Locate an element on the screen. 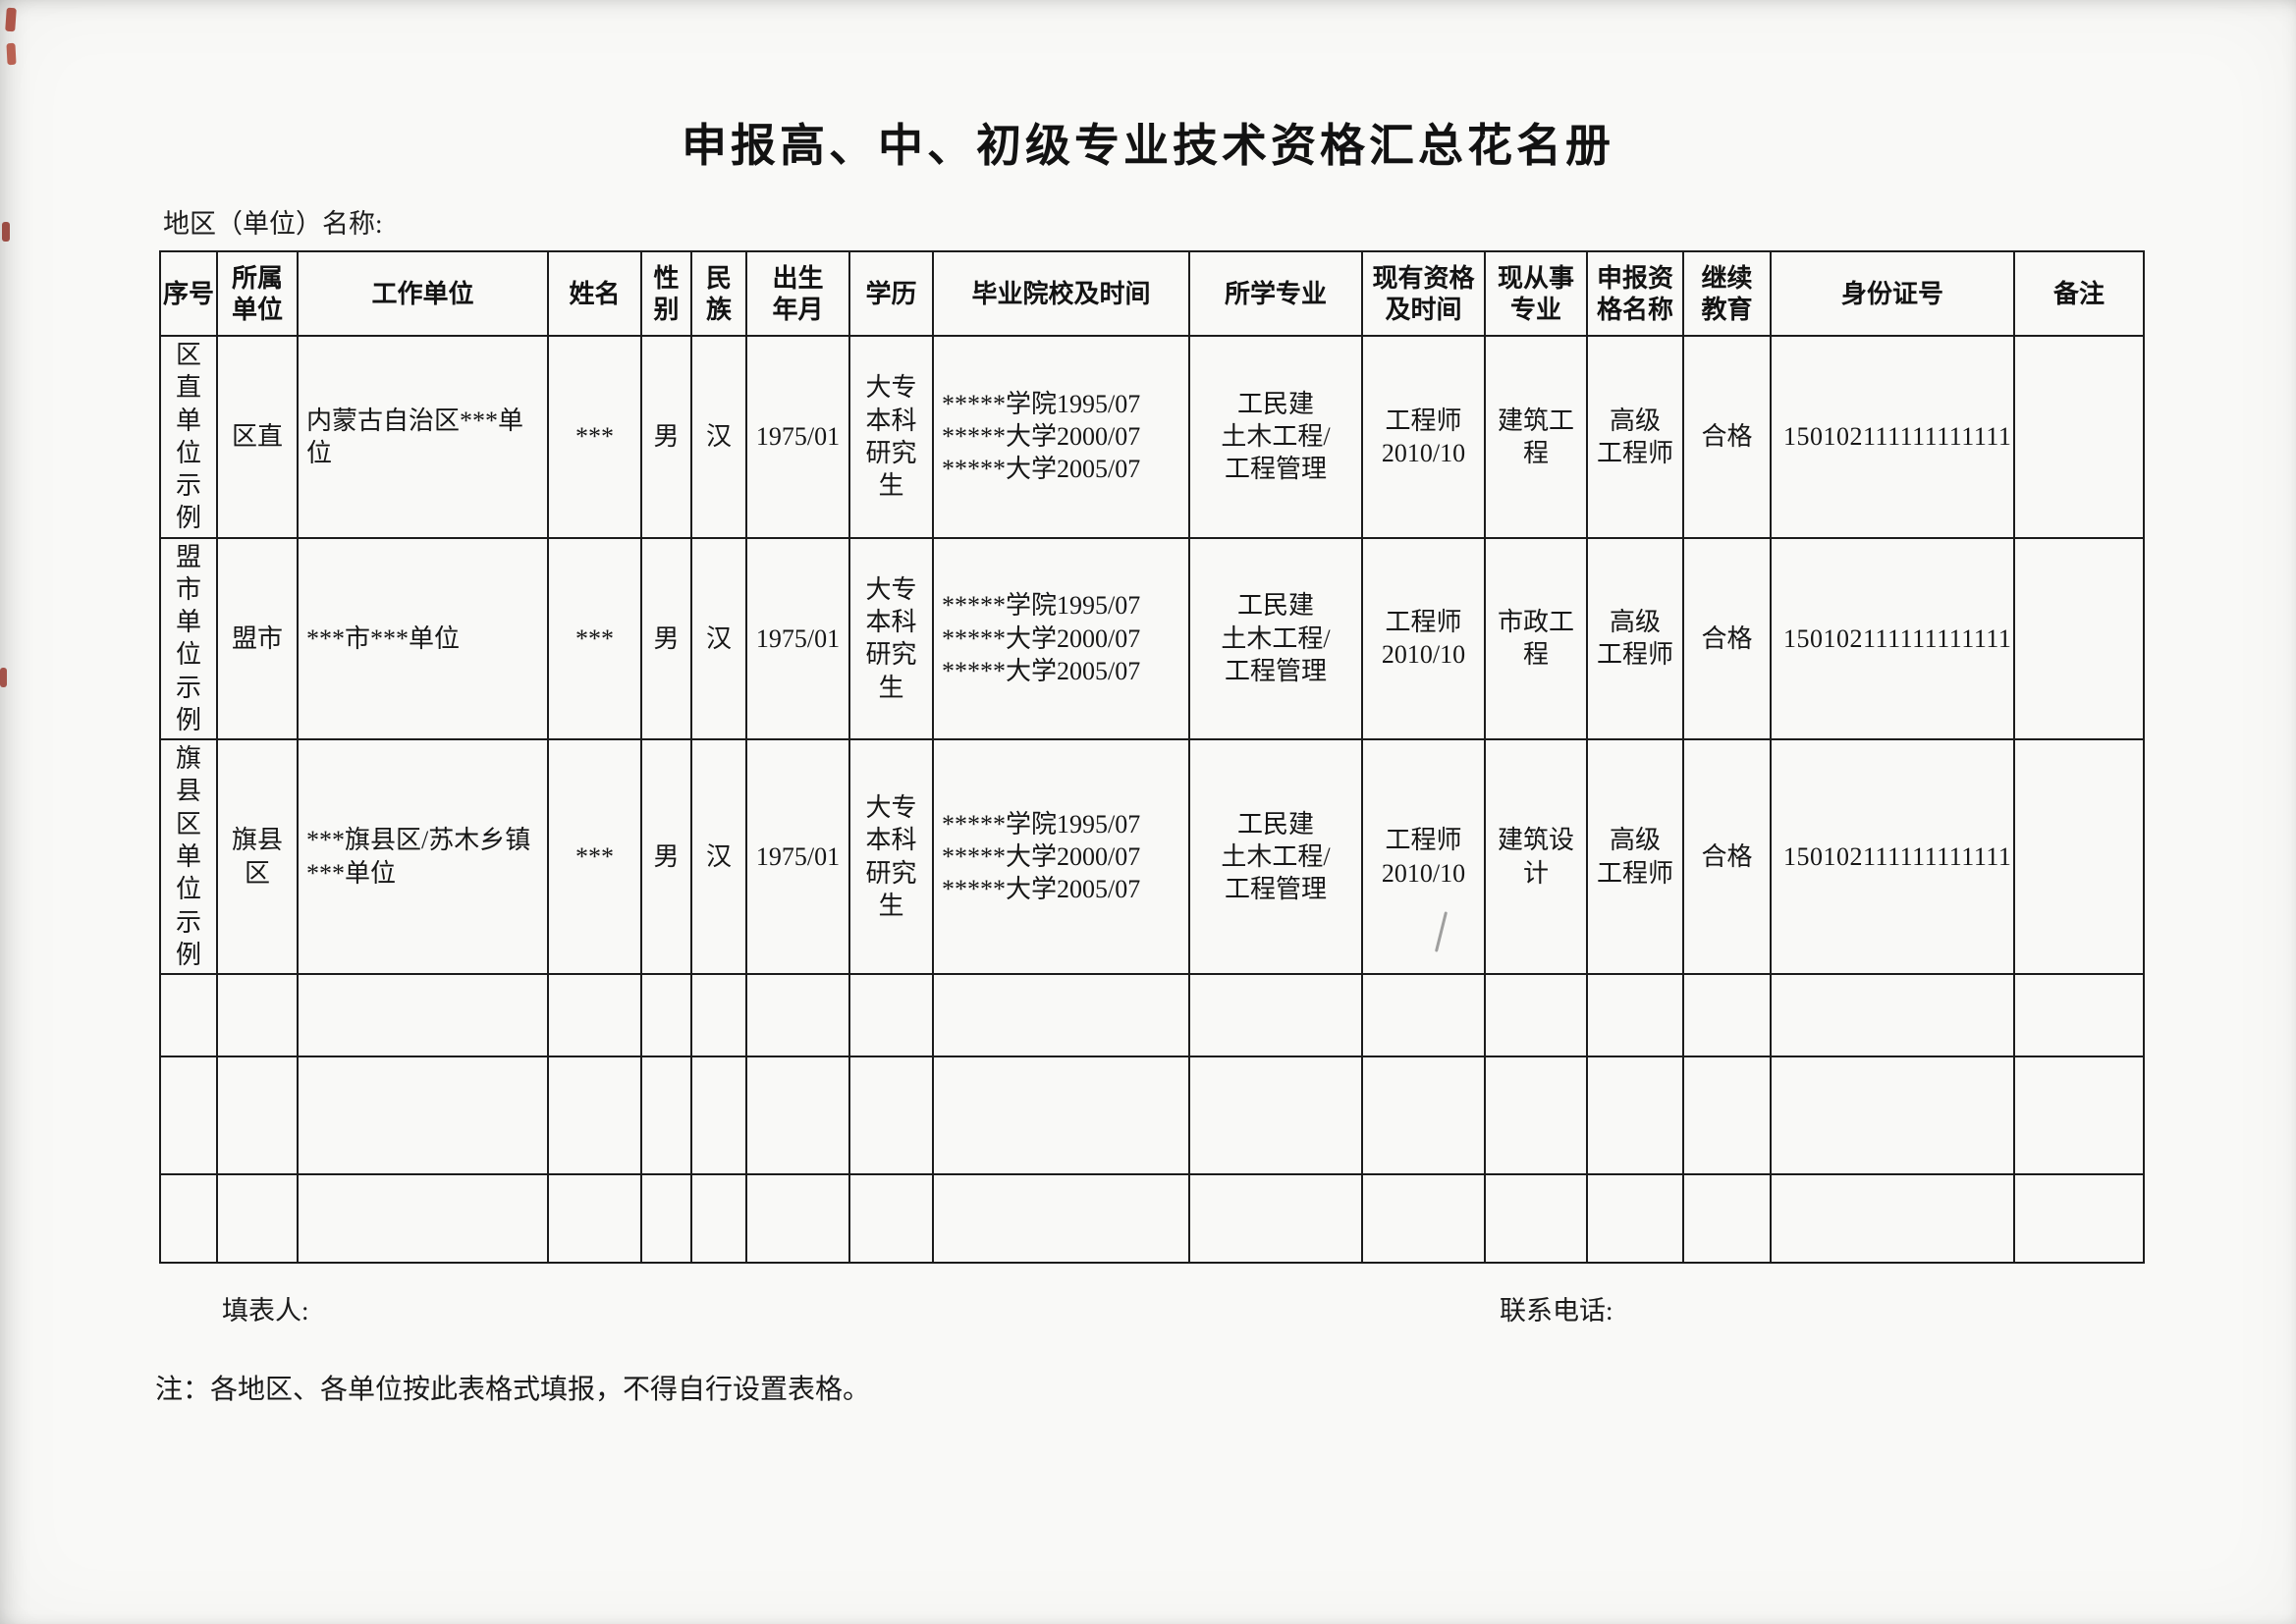 This screenshot has width=2296, height=1624. cell-r2-c12: 市政工程 is located at coordinates (1536, 638).